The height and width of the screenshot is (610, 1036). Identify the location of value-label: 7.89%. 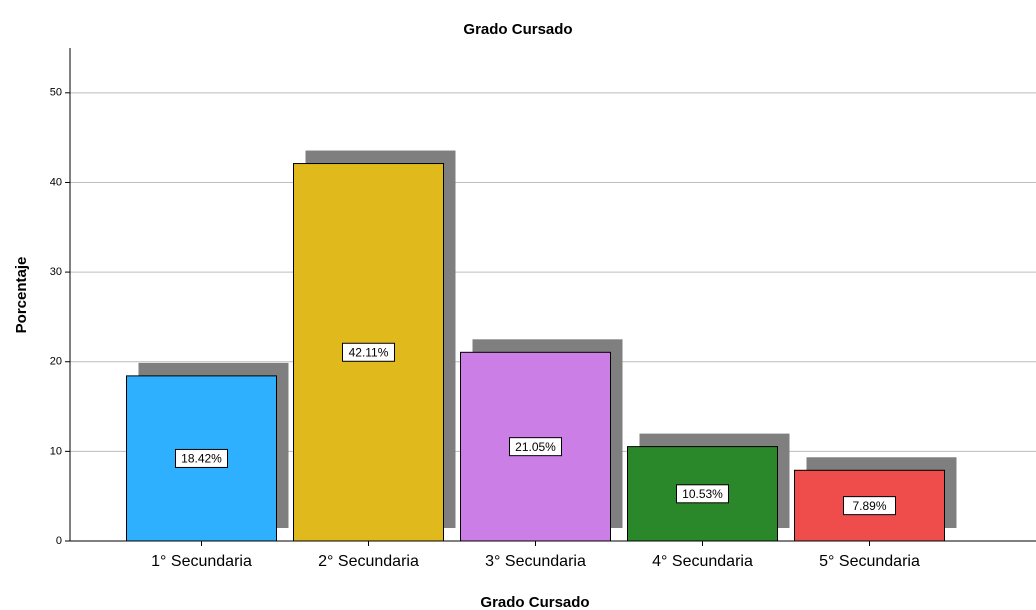
(869, 506).